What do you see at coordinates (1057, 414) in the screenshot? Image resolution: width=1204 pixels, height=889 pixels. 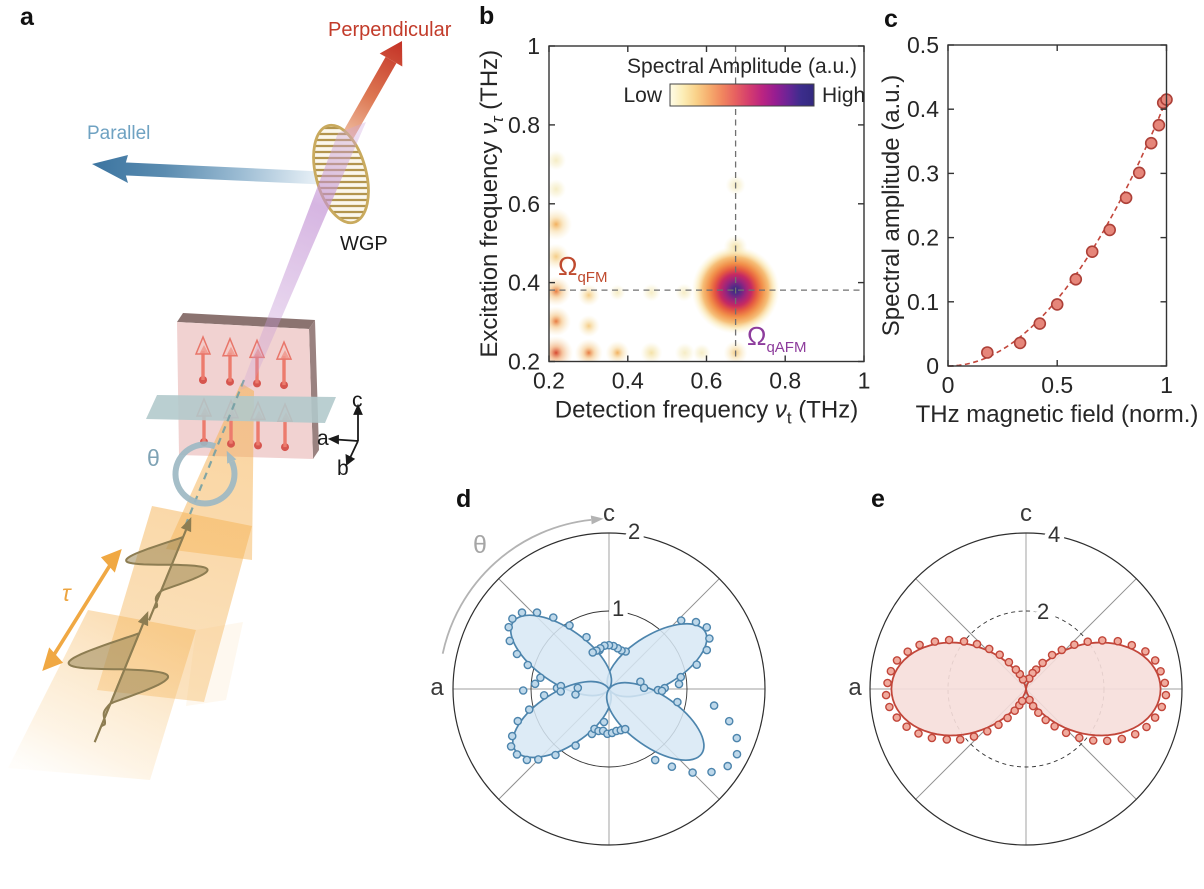 I see `svg-text: THz magnetic field (norm.)` at bounding box center [1057, 414].